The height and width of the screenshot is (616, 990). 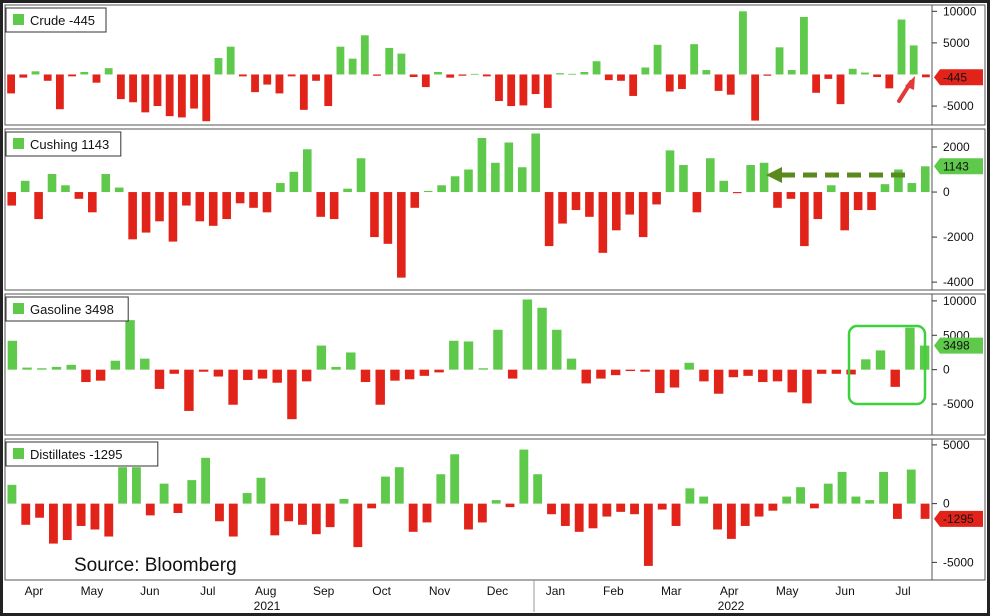 I want to click on source-note: Source: Bloomberg, so click(x=155, y=565).